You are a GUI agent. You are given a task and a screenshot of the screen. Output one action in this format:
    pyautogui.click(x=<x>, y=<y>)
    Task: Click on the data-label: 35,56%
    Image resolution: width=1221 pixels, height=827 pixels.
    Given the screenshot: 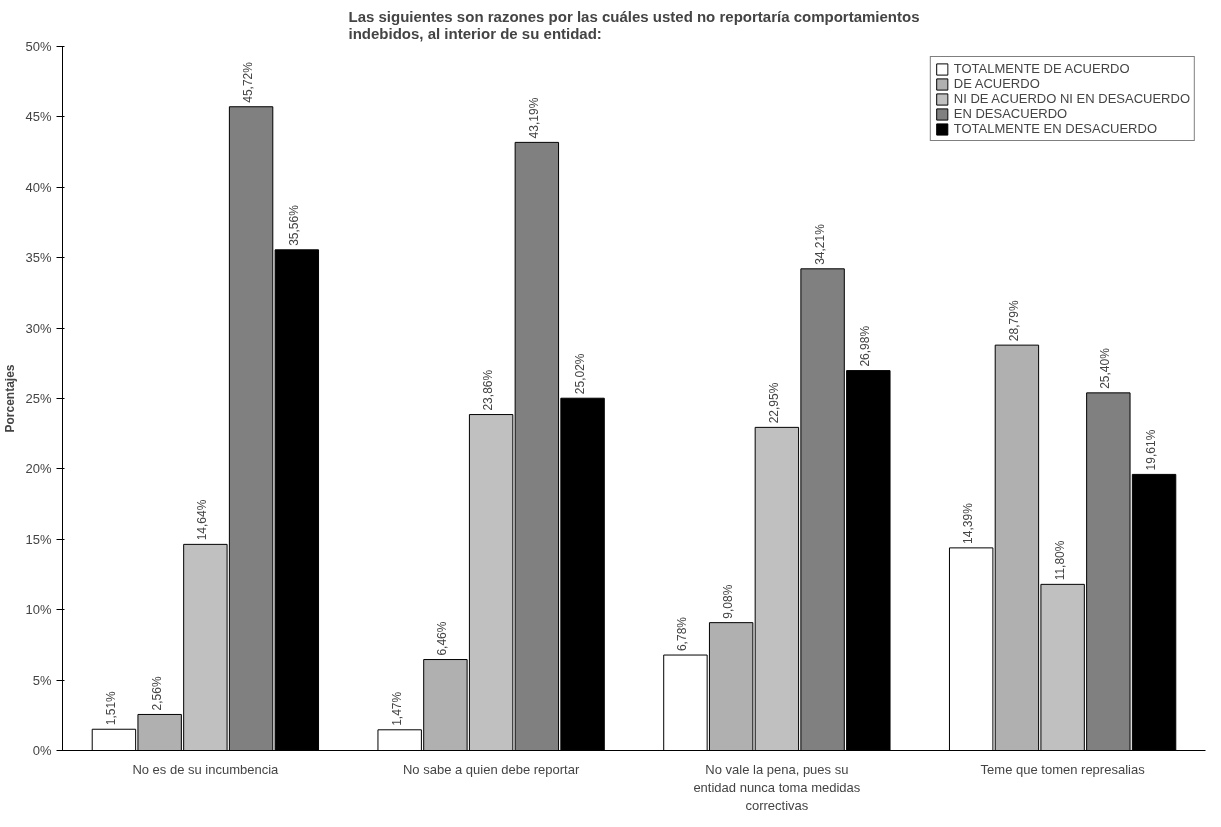 What is the action you would take?
    pyautogui.click(x=293, y=225)
    